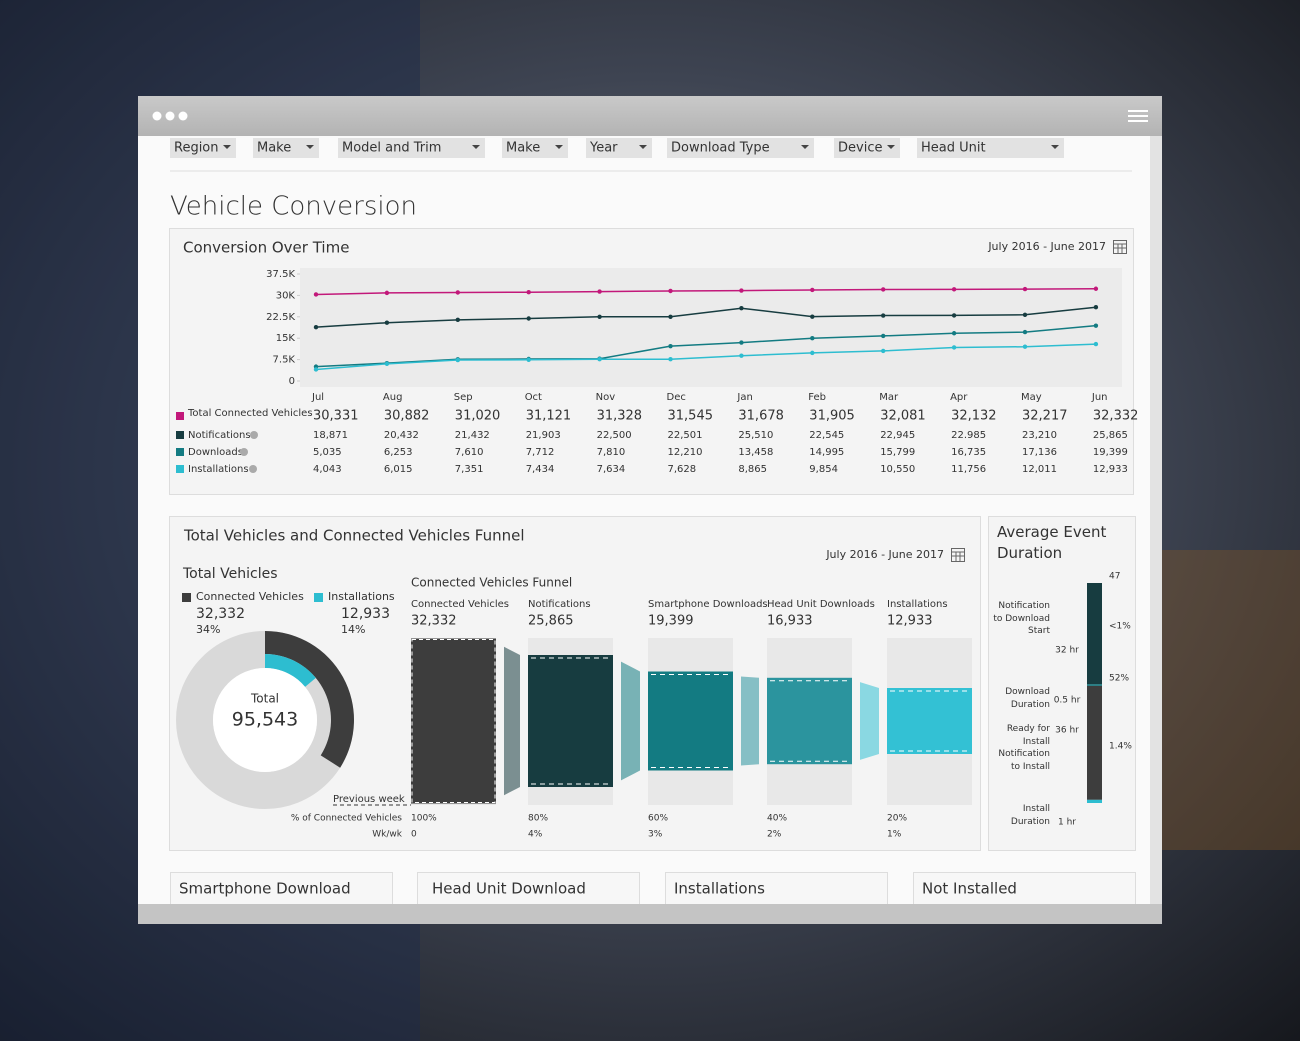 The width and height of the screenshot is (1300, 1041). Describe the element at coordinates (860, 148) in the screenshot. I see `filter-label: Device` at that location.